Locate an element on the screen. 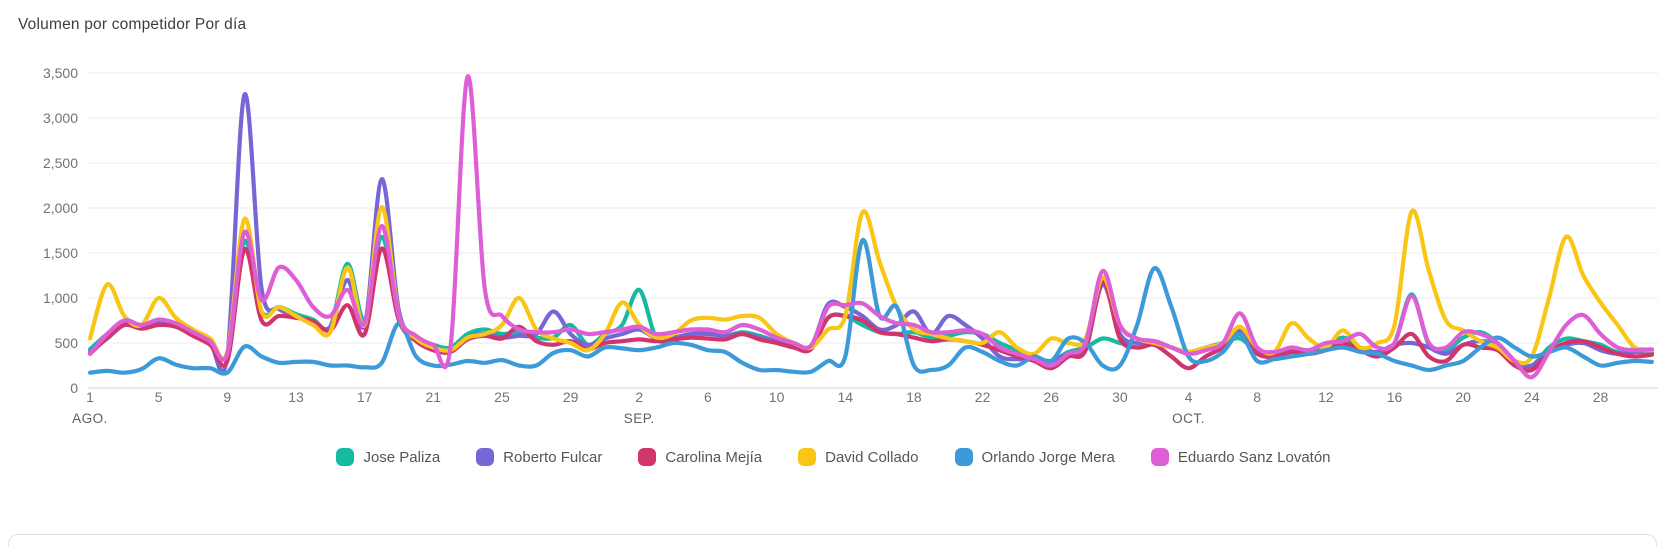 The image size is (1667, 547). legend-item-carolina-mejia: Carolina Mejía is located at coordinates (700, 457).